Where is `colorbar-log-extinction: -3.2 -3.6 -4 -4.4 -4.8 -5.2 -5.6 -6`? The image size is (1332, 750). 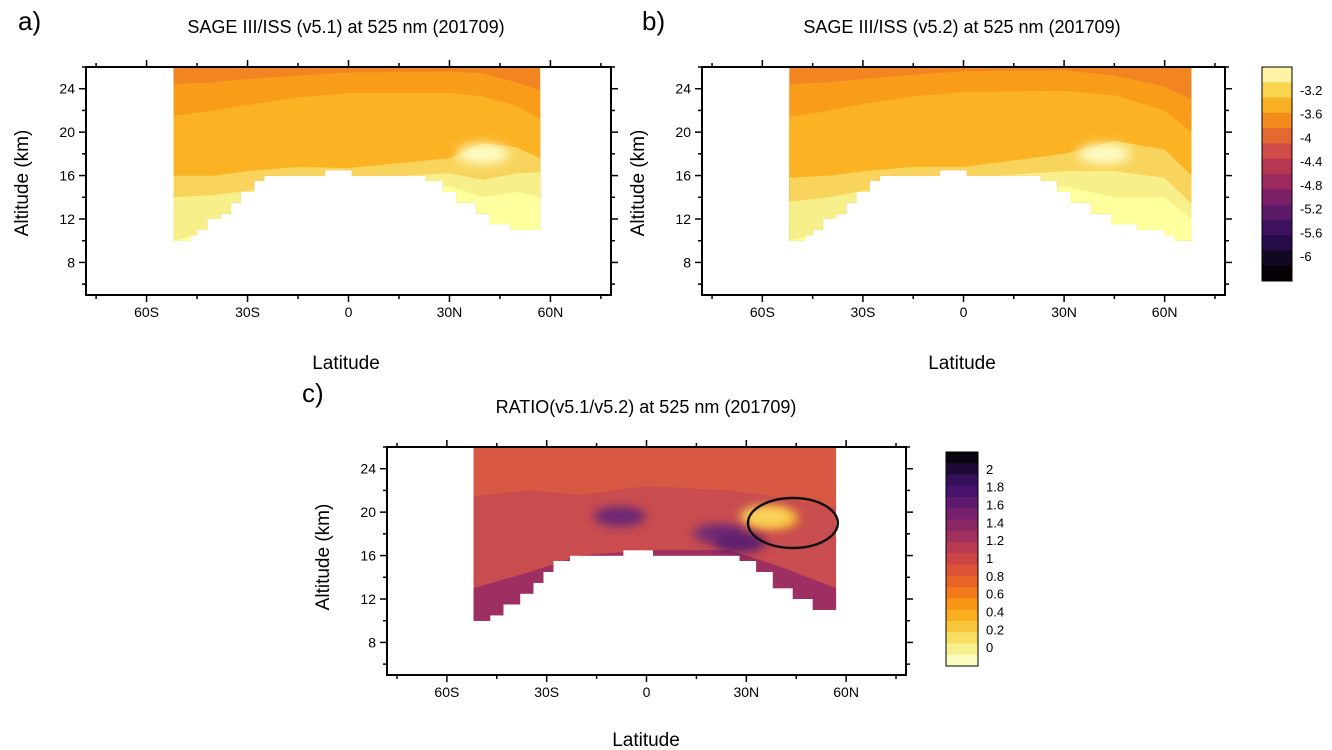
colorbar-log-extinction: -3.2 -3.6 -4 -4.4 -4.8 -5.2 -5.6 -6 is located at coordinates (1291, 174).